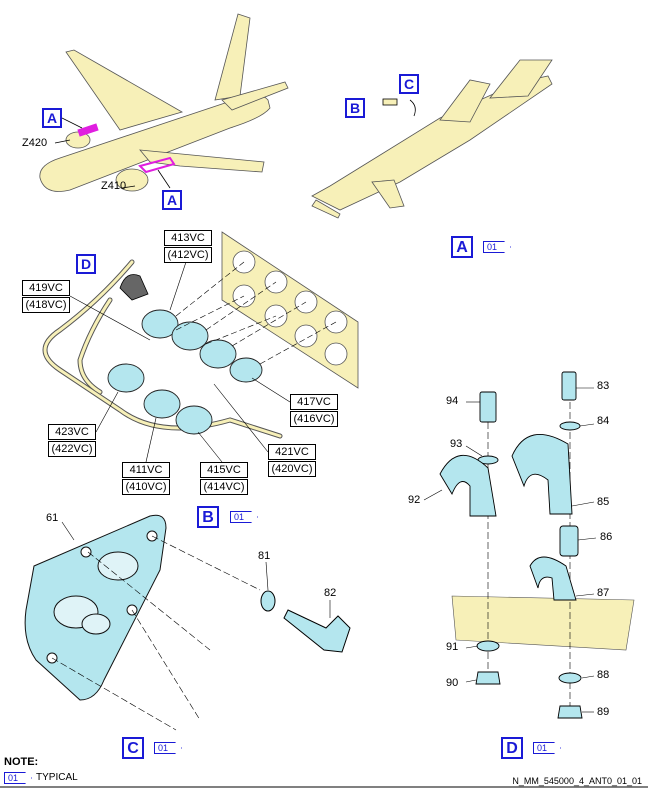 This screenshot has height=792, width=648. Describe the element at coordinates (497, 247) in the screenshot. I see `view-a-sheet-tag: 01` at that location.